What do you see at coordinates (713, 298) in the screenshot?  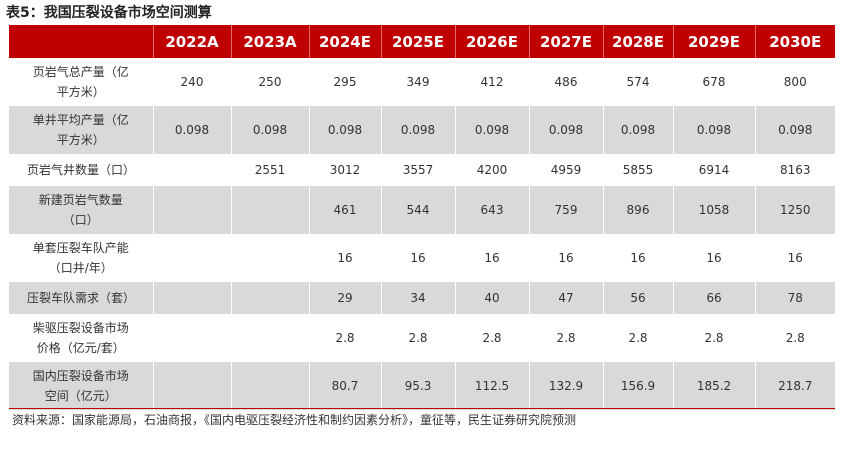 I see `value-cell: 66` at bounding box center [713, 298].